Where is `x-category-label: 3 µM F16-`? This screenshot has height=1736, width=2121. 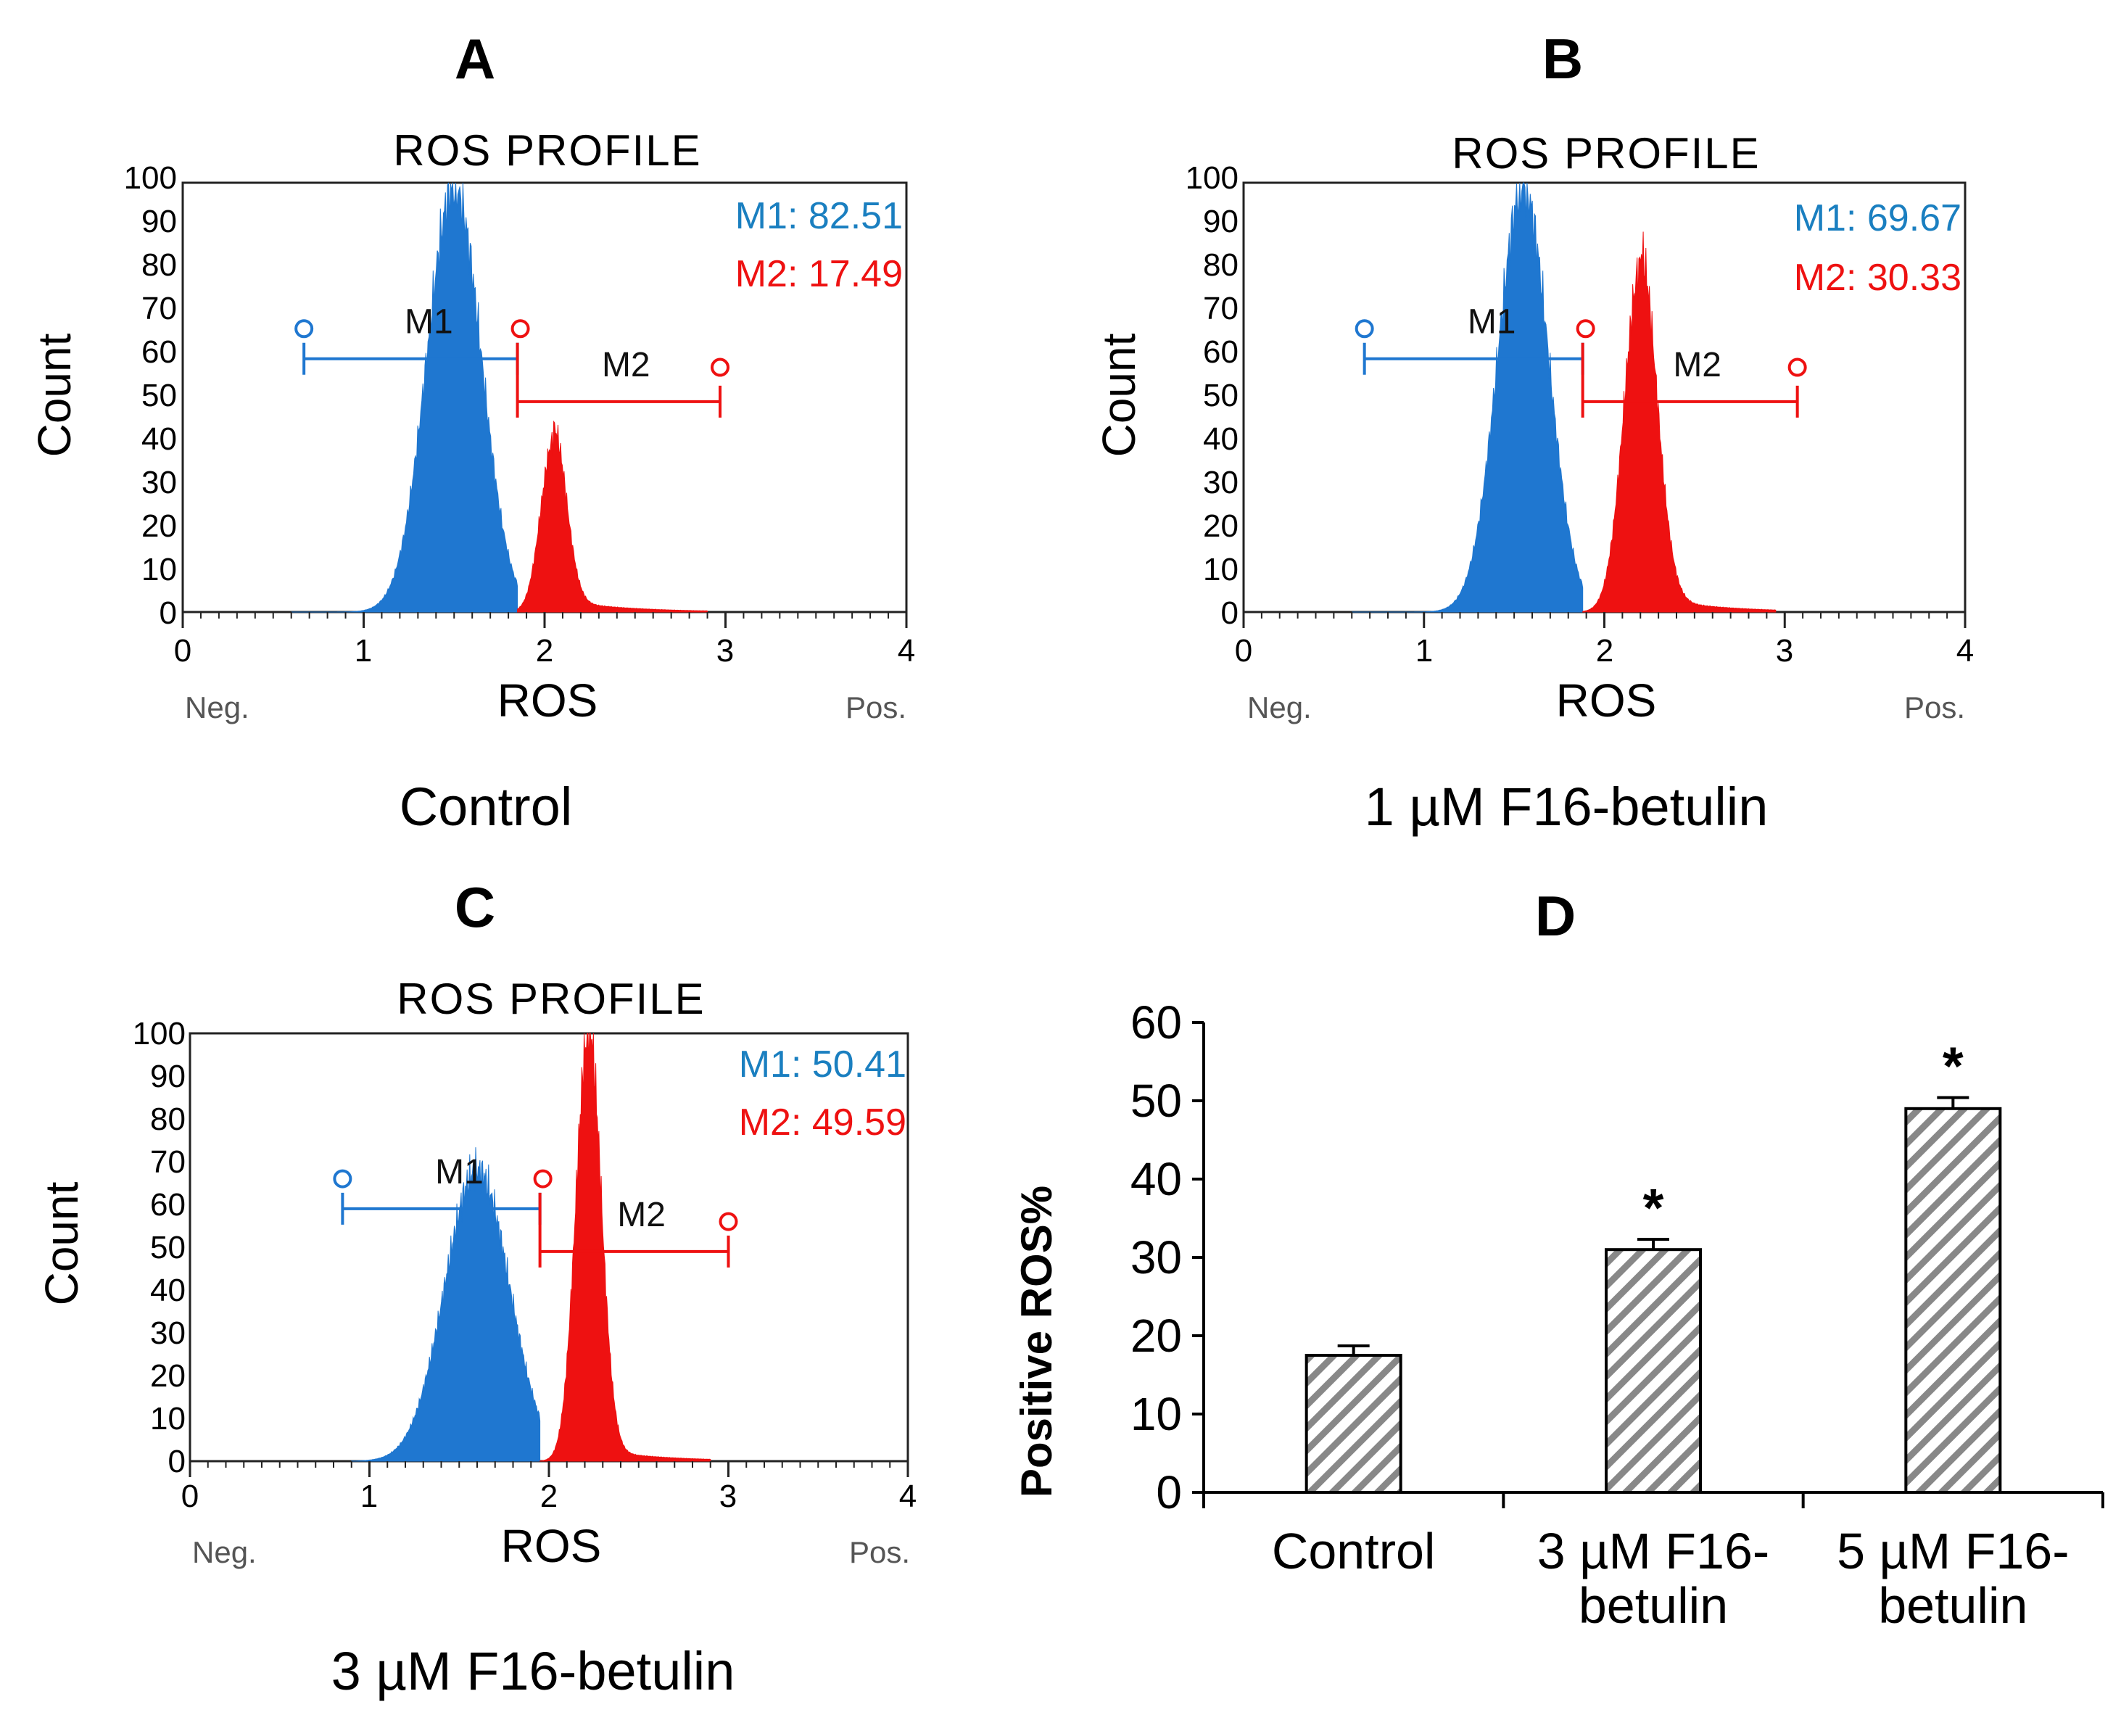 x-category-label: 3 µM F16- is located at coordinates (1653, 1551).